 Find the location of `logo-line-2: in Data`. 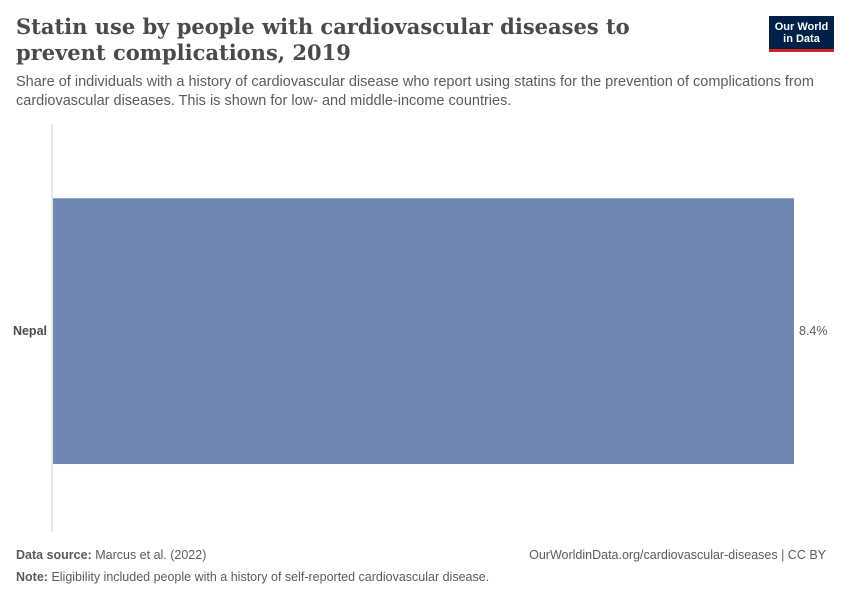

logo-line-2: in Data is located at coordinates (801, 38).